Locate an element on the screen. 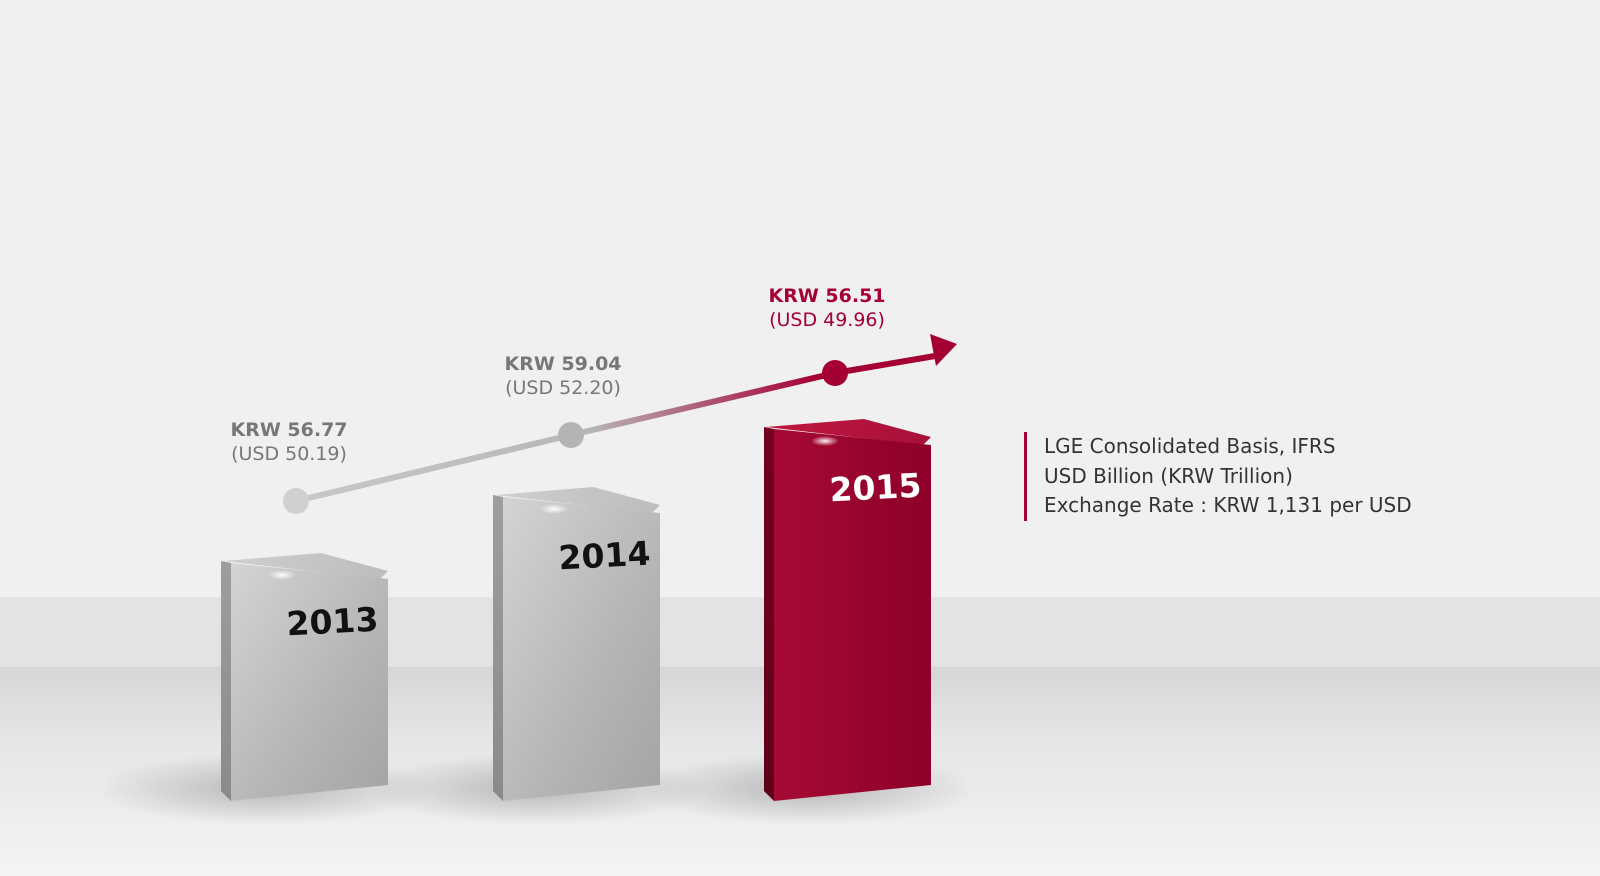 This screenshot has height=876, width=1600. bar-year-label: 2014 is located at coordinates (605, 556).